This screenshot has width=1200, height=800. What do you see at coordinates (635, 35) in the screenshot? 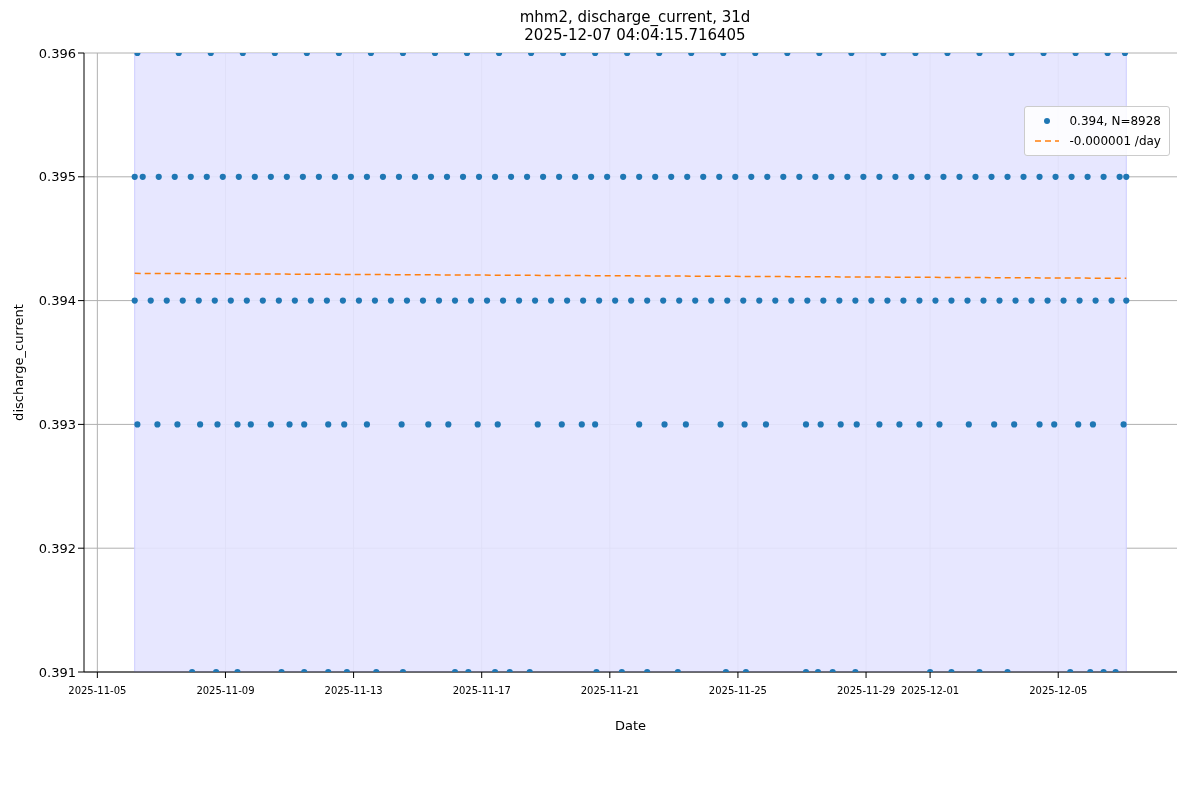
I see `chart-subtitle: 2025-12-07 04:04:15.716405` at bounding box center [635, 35].